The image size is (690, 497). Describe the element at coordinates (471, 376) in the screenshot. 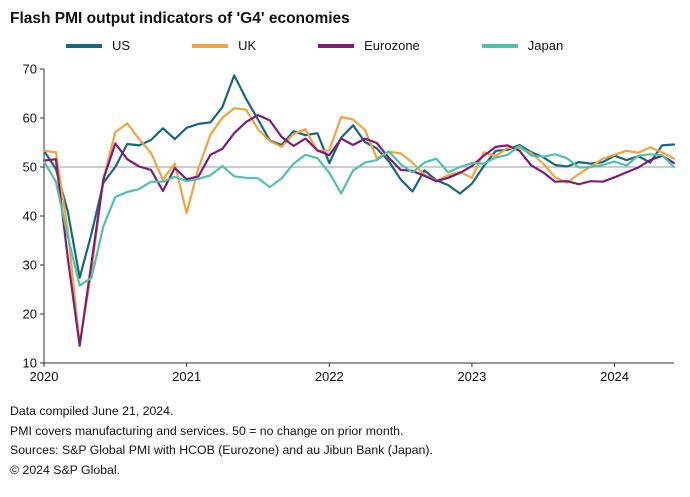

I see `x-tick-label: 2023` at that location.